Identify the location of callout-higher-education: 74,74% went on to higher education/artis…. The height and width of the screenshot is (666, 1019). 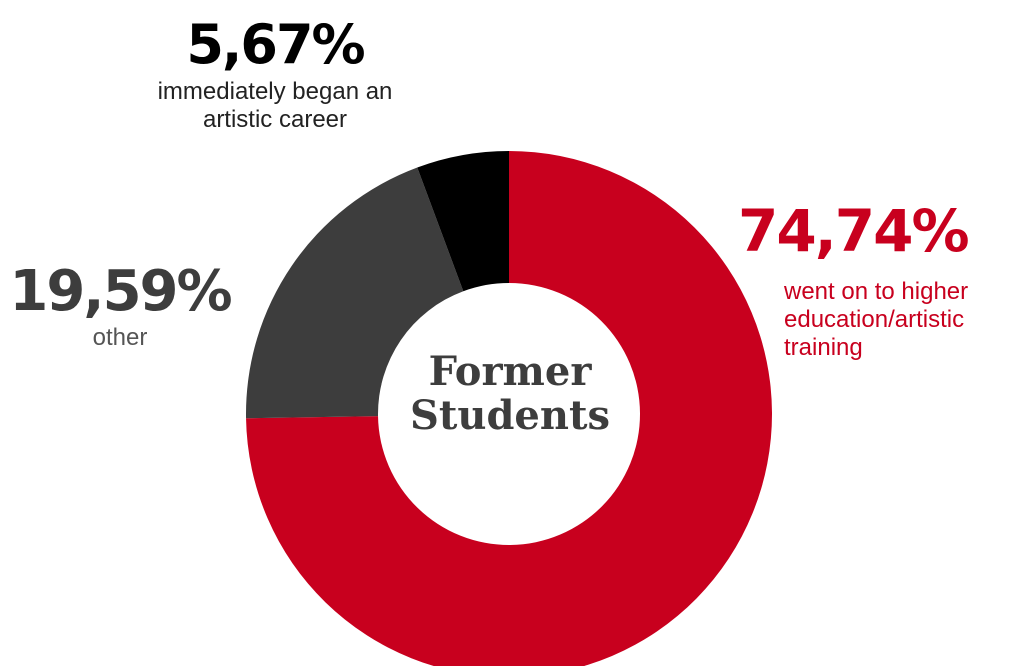
(878, 282).